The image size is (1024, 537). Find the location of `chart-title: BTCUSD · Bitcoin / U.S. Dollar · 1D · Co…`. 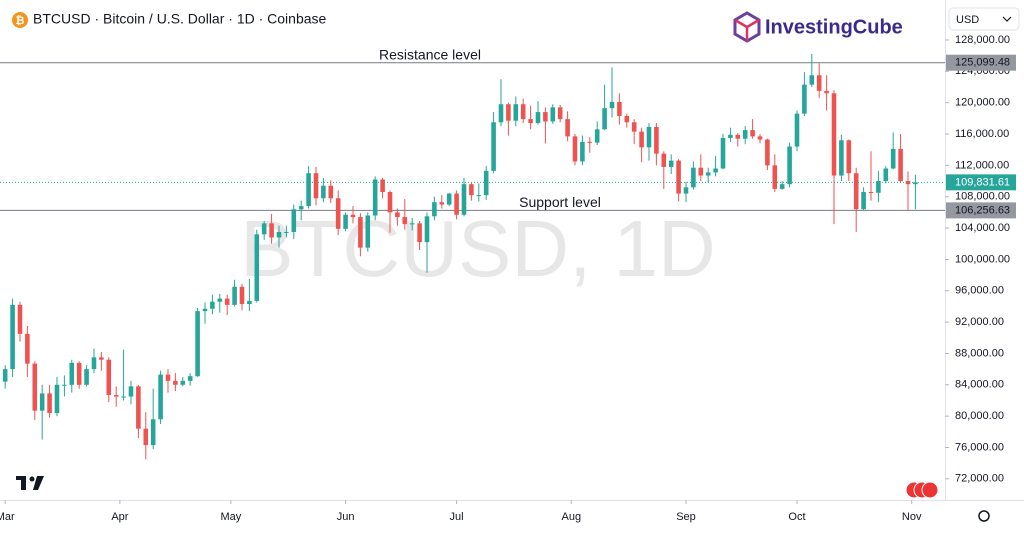

chart-title: BTCUSD · Bitcoin / U.S. Dollar · 1D · Co… is located at coordinates (180, 19).